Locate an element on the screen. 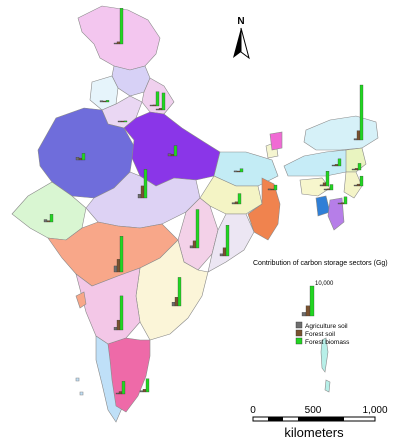  bar-bihar-forest-soil is located at coordinates (238, 171).